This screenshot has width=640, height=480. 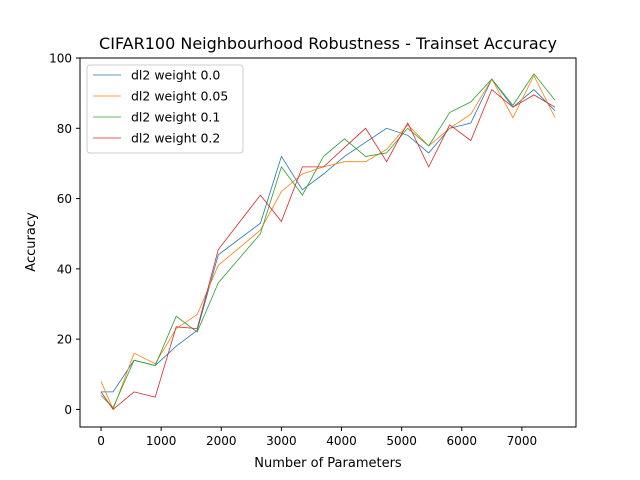 What do you see at coordinates (401, 441) in the screenshot?
I see `x-tick-label: 5000` at bounding box center [401, 441].